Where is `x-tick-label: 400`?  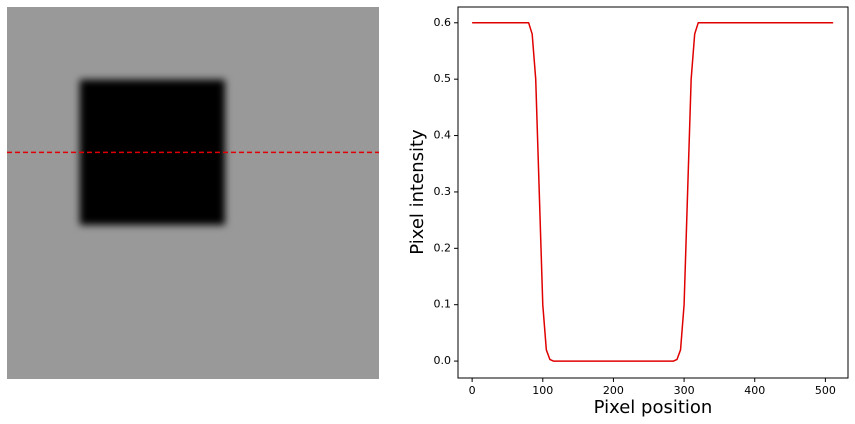 x-tick-label: 400 is located at coordinates (754, 390).